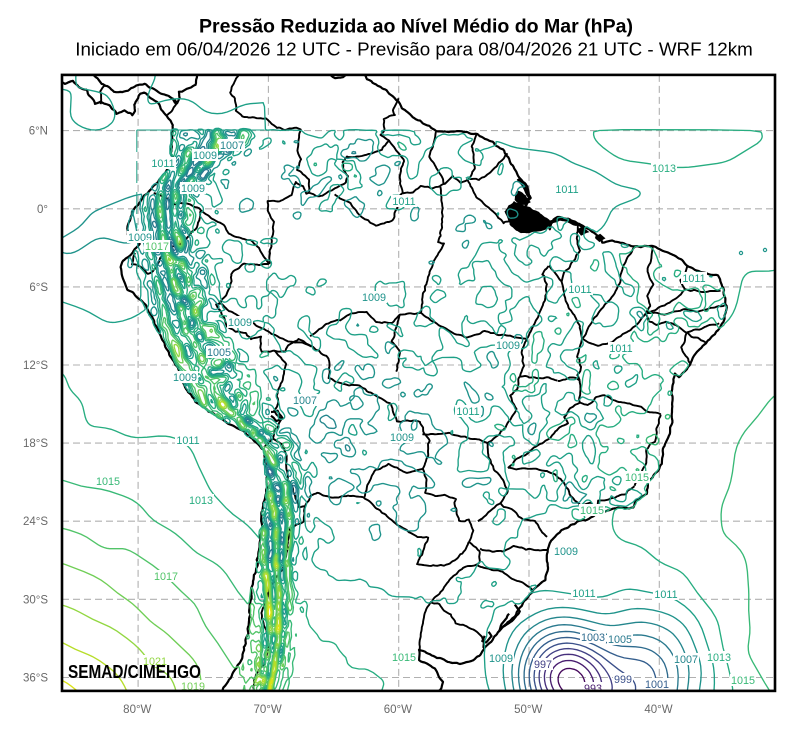 Image resolution: width=795 pixels, height=740 pixels. I want to click on svg-text: 0°, so click(42, 210).